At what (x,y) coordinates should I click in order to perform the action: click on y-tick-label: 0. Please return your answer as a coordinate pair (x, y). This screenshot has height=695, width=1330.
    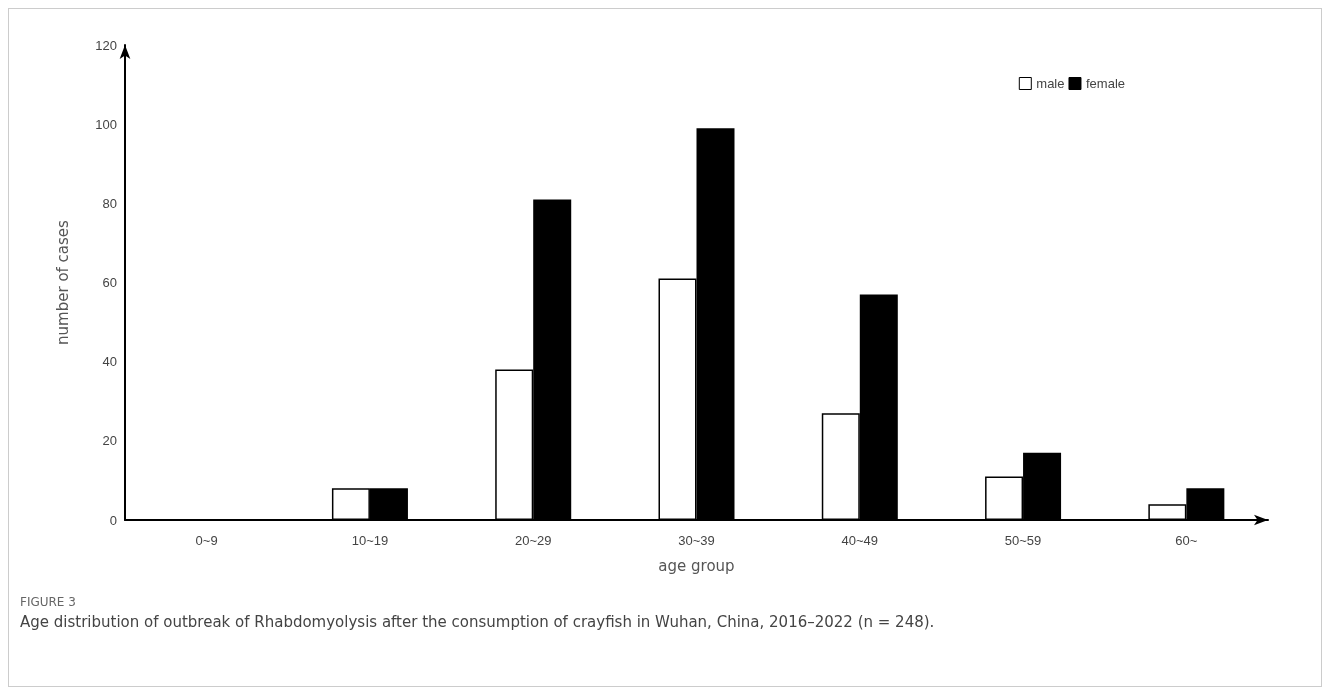
    Looking at the image, I should click on (113, 520).